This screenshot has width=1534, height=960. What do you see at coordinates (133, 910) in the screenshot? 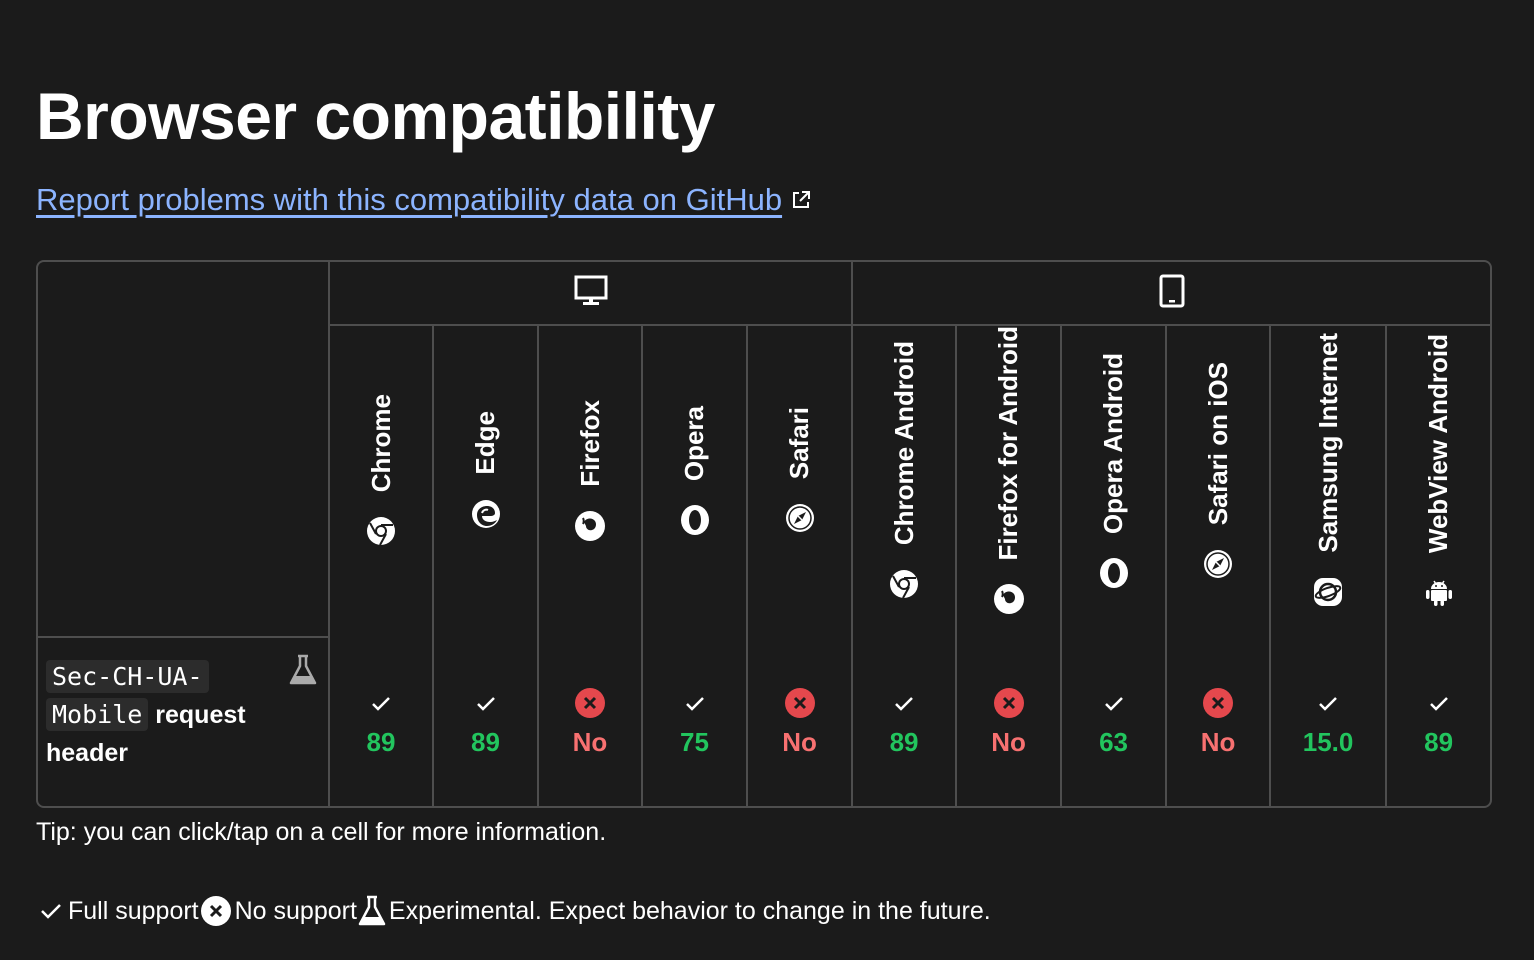
I see `legend-full-support-label: Full support` at bounding box center [133, 910].